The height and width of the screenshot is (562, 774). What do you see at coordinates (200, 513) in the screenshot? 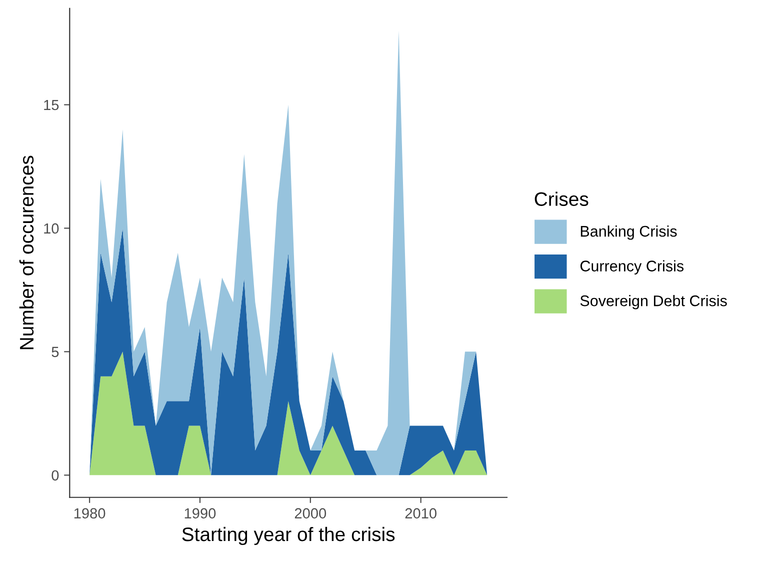
I see `x-tick-label: 1990` at bounding box center [200, 513].